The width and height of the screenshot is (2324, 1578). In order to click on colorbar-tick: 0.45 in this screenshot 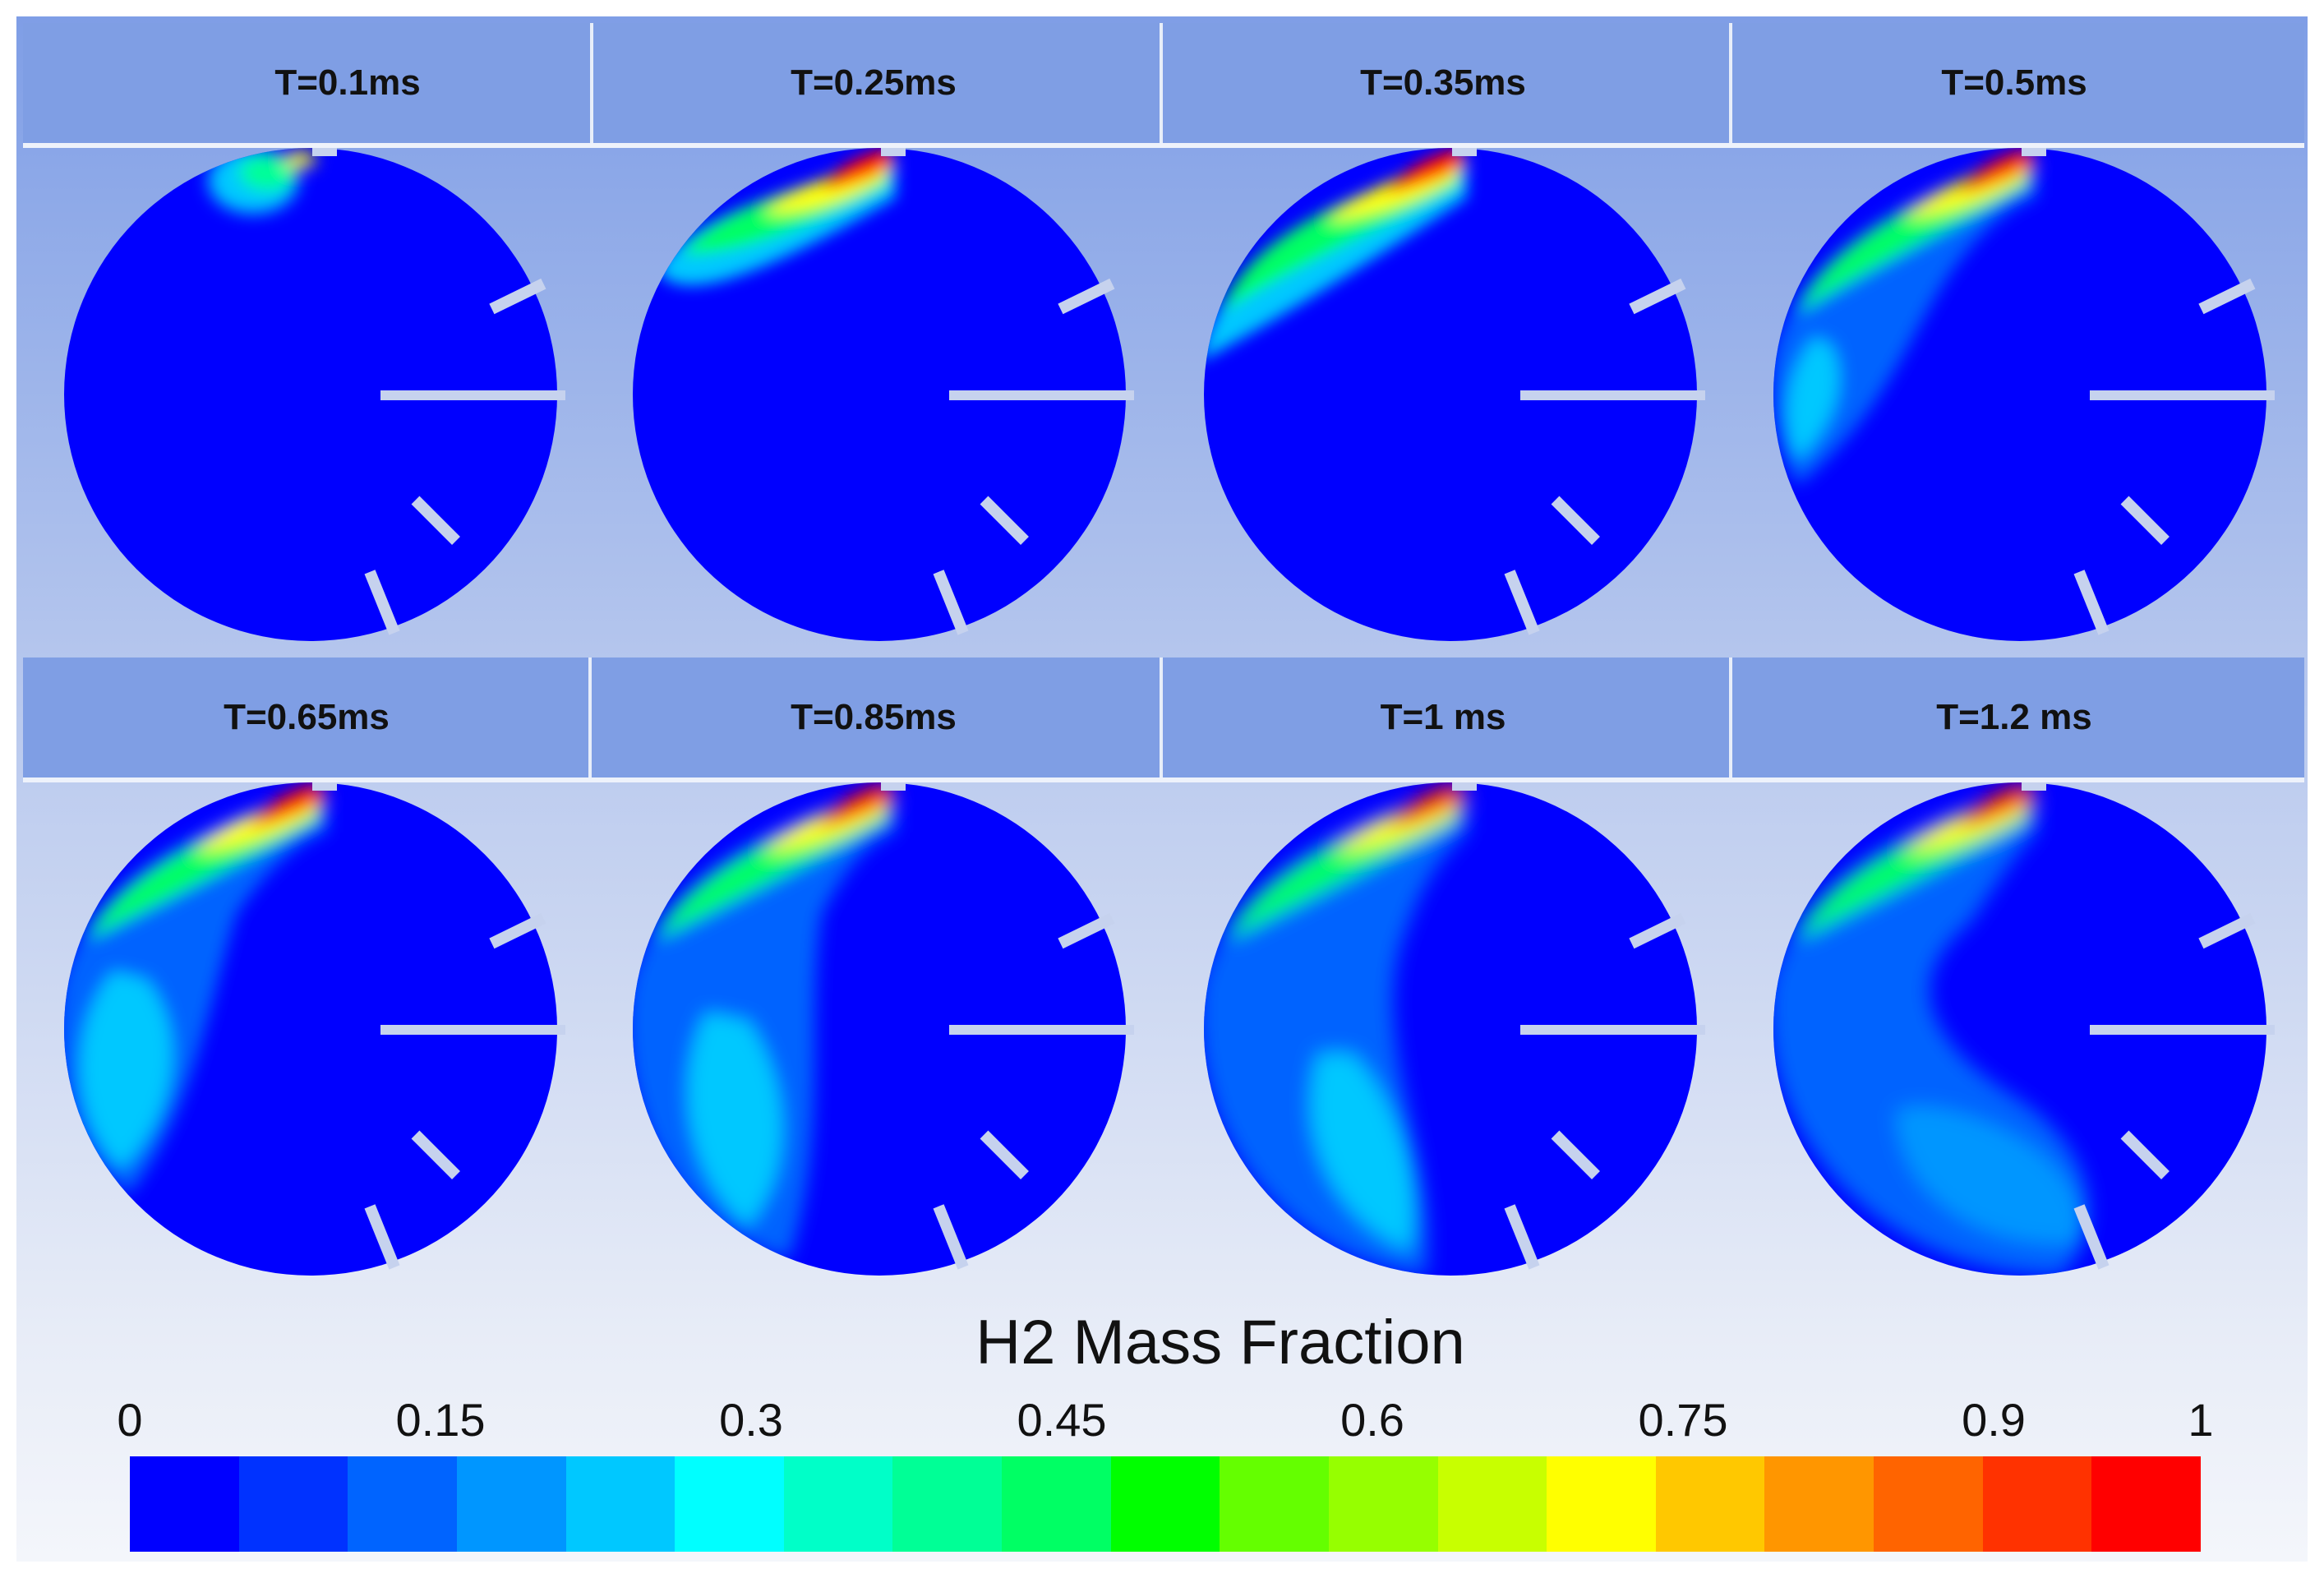, I will do `click(1062, 1420)`.